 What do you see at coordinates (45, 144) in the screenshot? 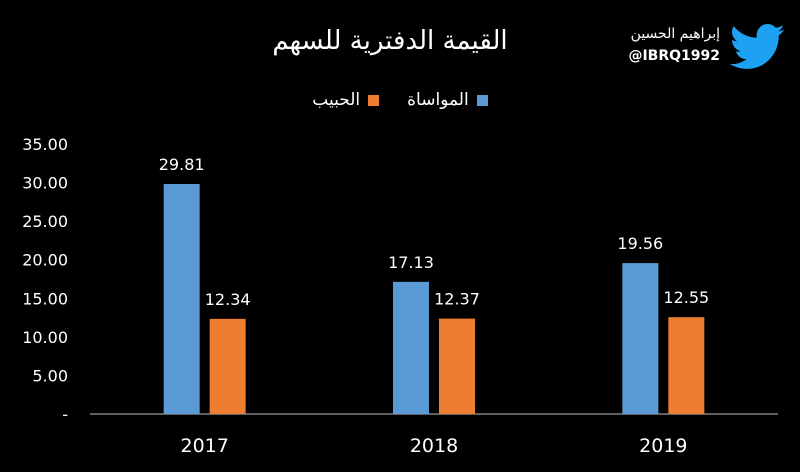
I see `y-tick-label: 35.00` at bounding box center [45, 144].